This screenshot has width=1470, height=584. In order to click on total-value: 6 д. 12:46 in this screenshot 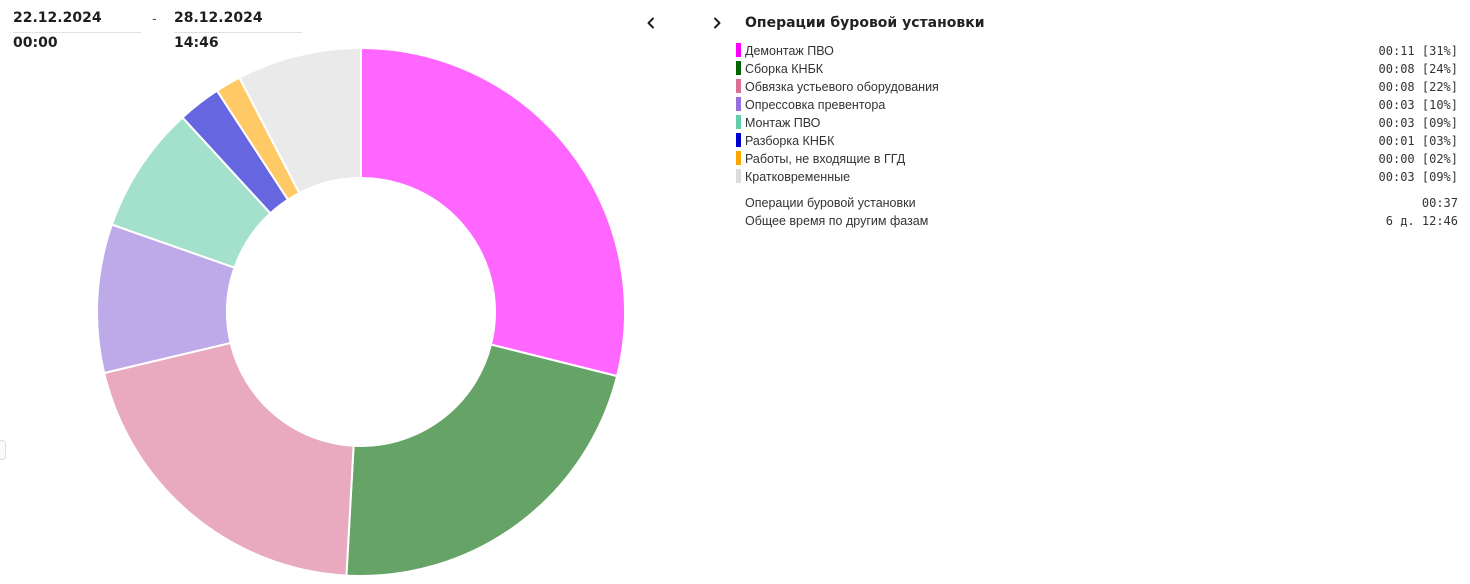, I will do `click(1421, 221)`.